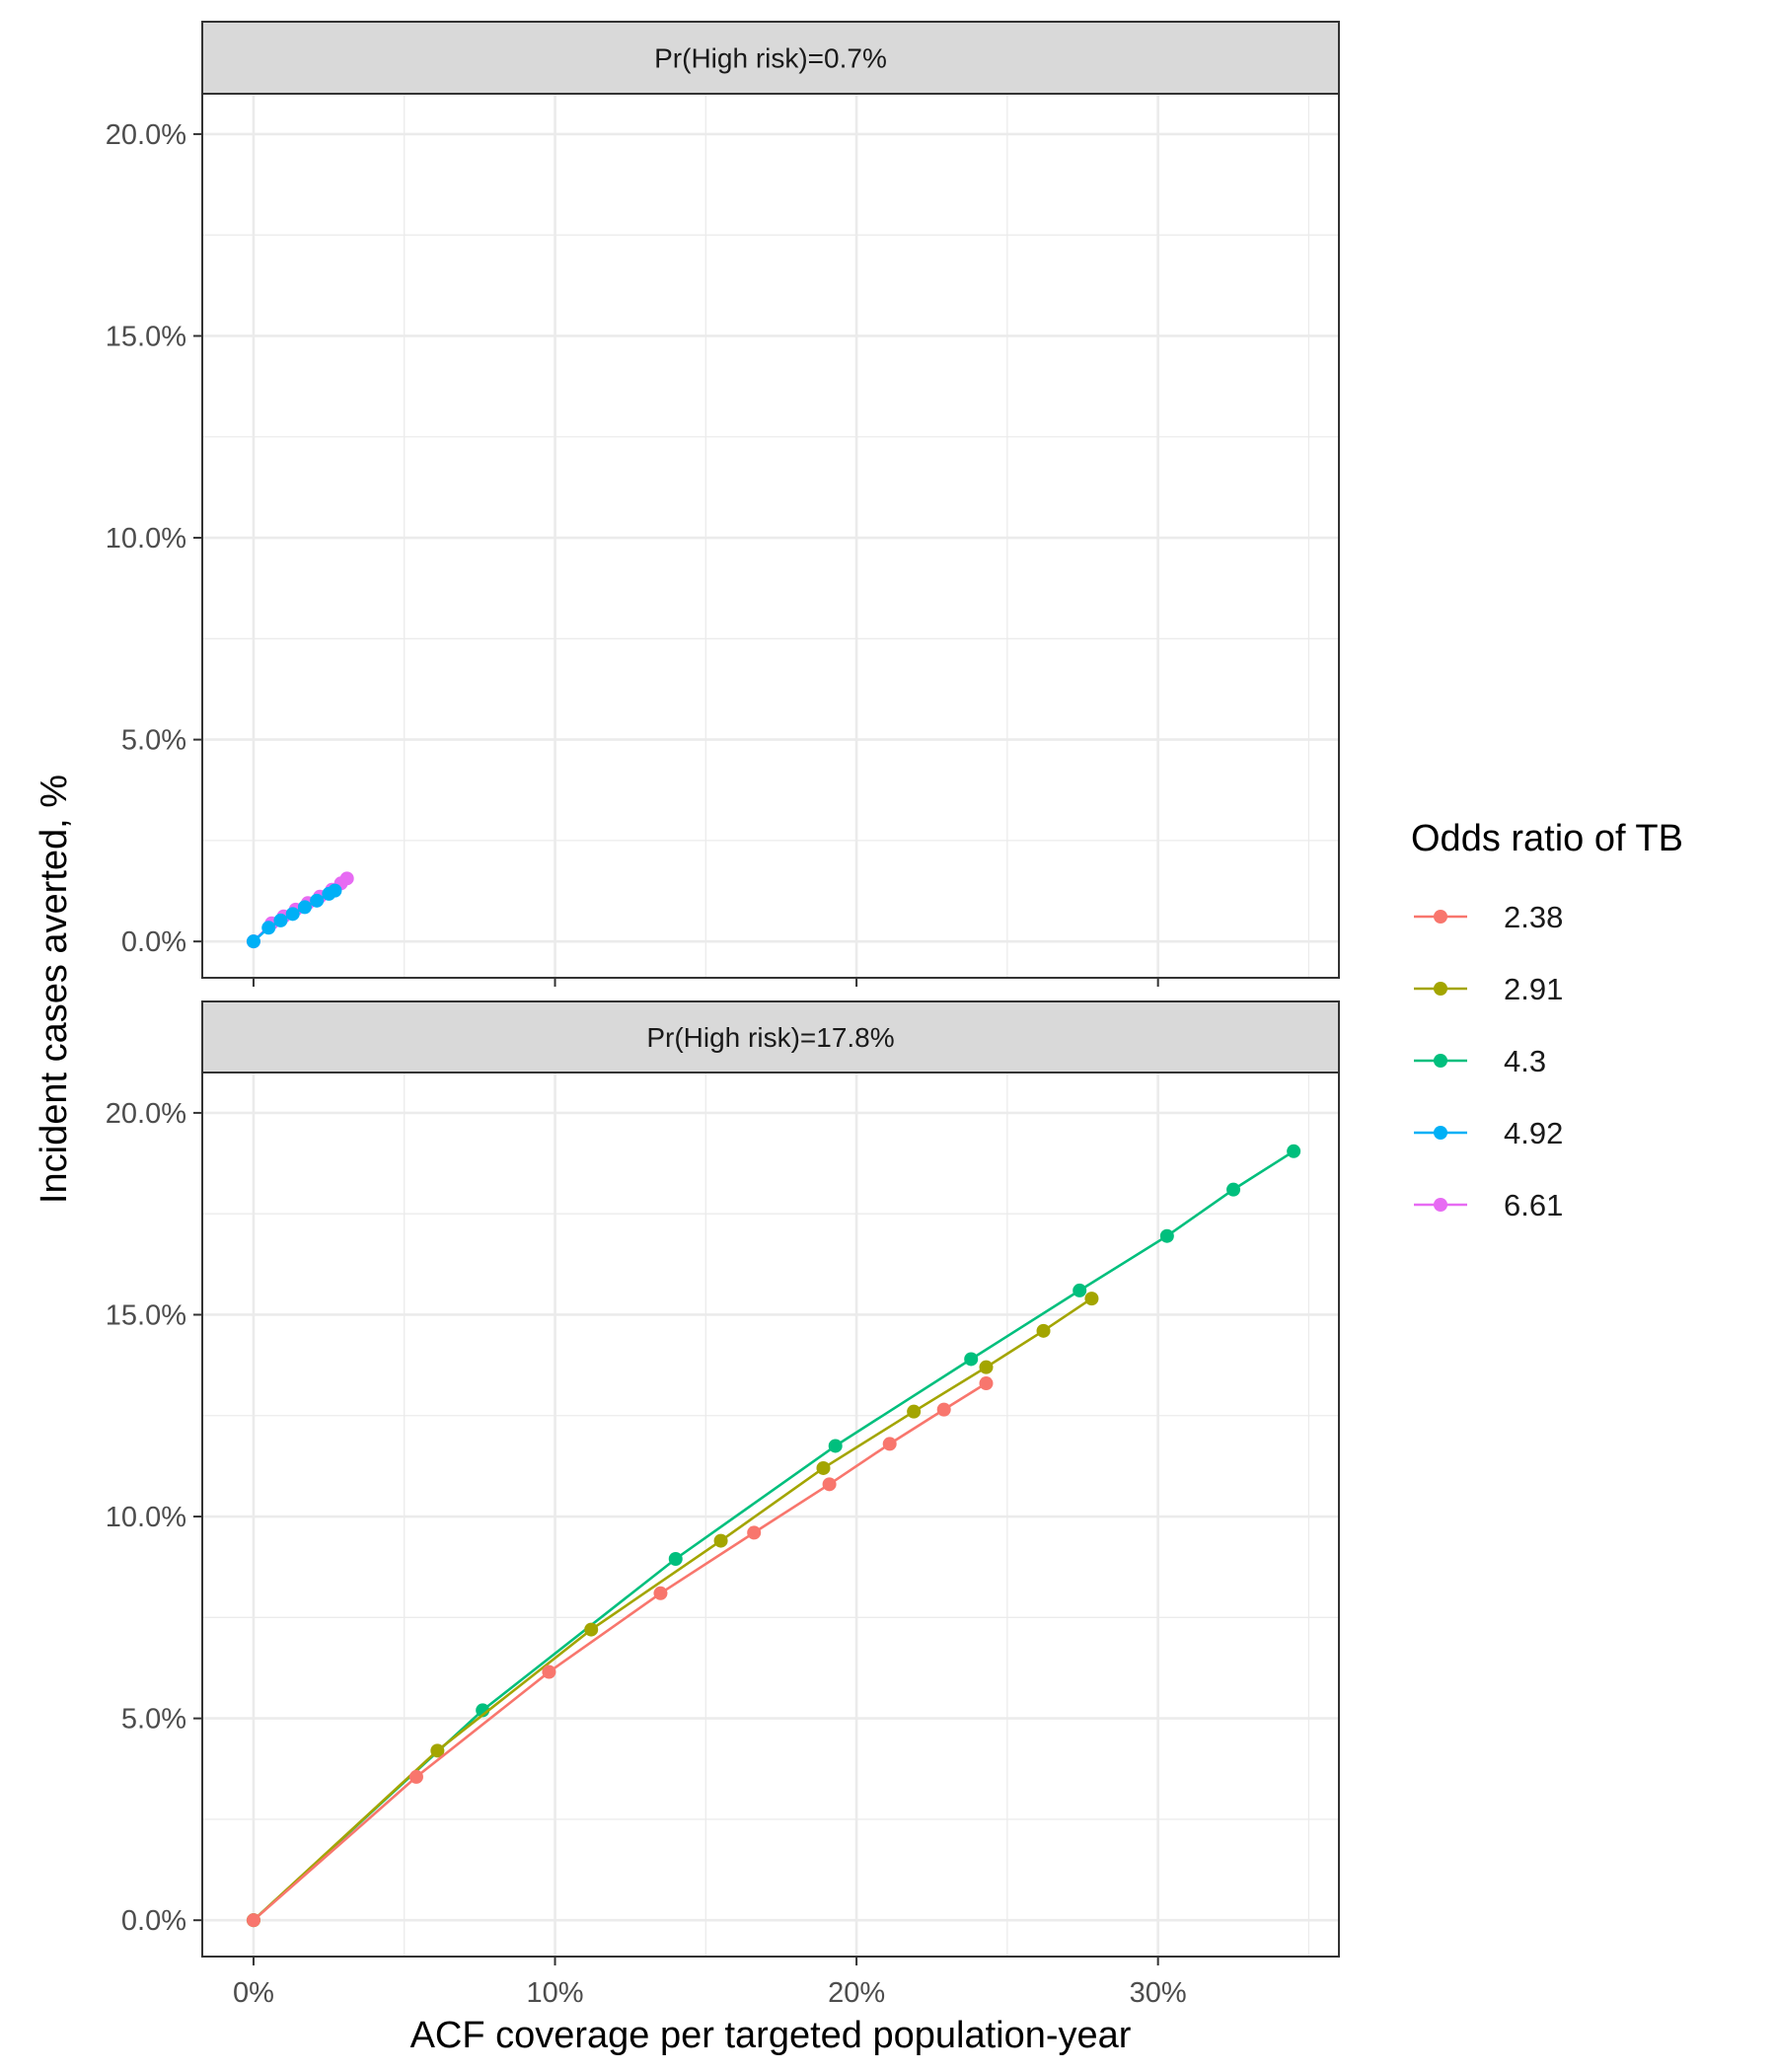 Image resolution: width=1776 pixels, height=2072 pixels. I want to click on legend-label: 4.3, so click(1525, 1061).